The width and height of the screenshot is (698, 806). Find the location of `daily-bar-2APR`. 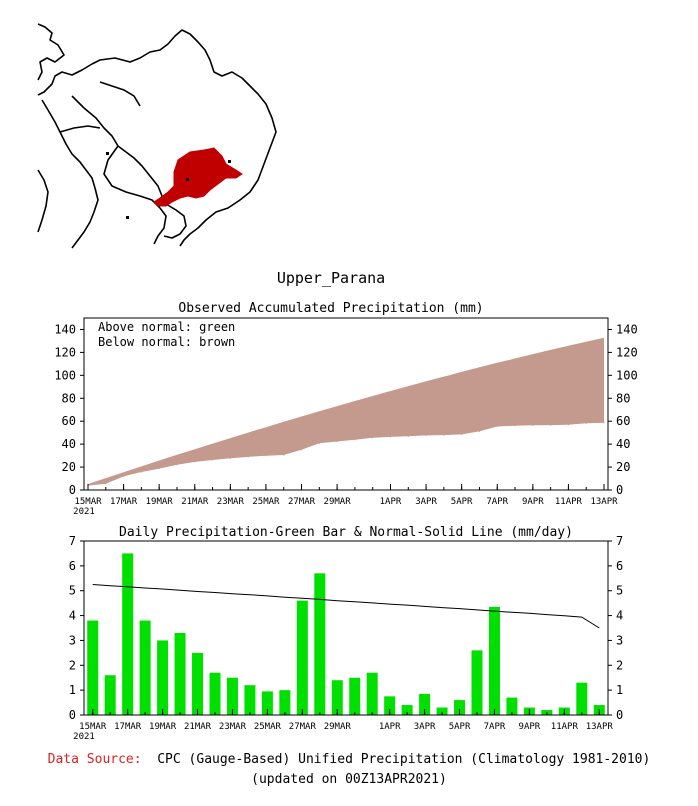

daily-bar-2APR is located at coordinates (407, 710).